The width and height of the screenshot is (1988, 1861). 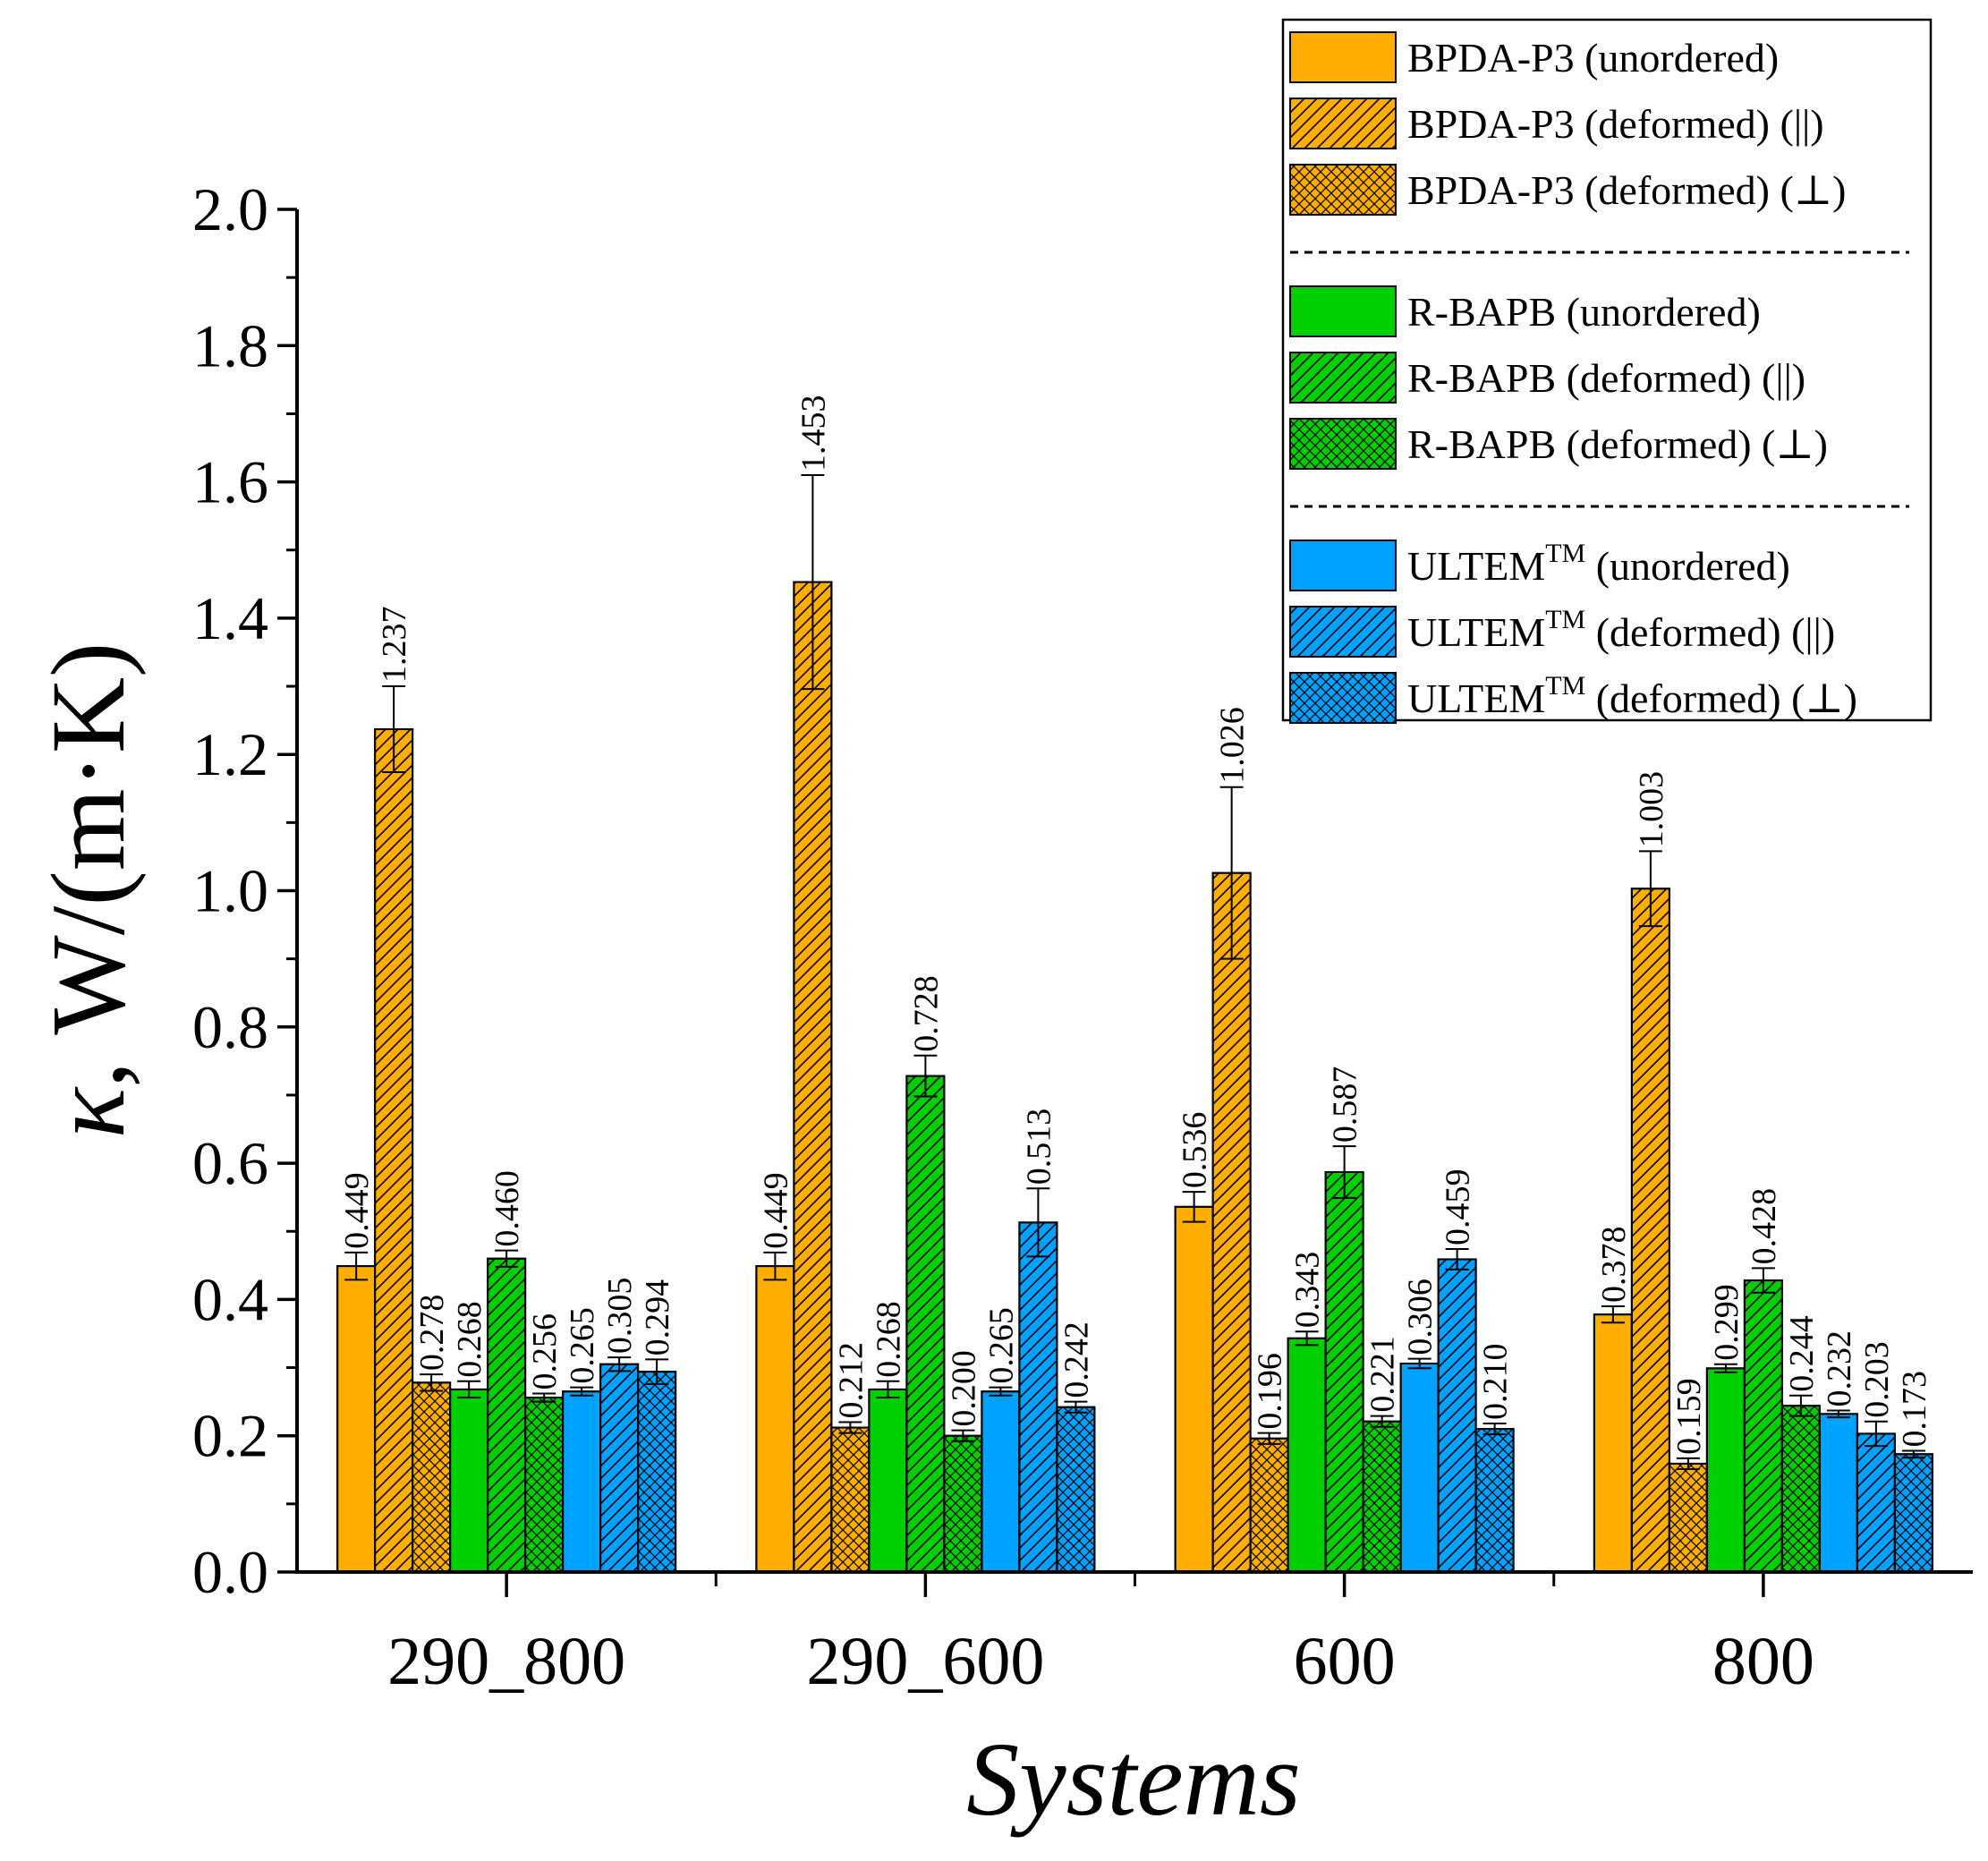 What do you see at coordinates (1458, 1208) in the screenshot?
I see `data-label: 0.459` at bounding box center [1458, 1208].